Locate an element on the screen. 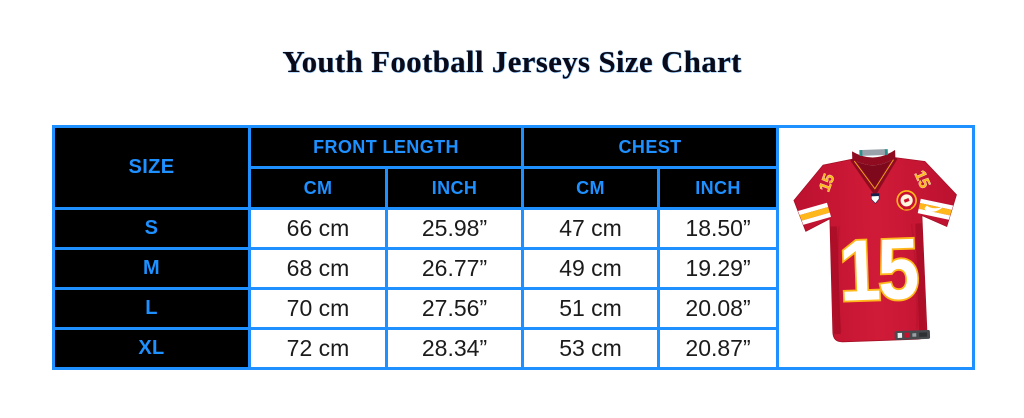 The width and height of the screenshot is (1024, 418). chest-inch-cell: 20.87” is located at coordinates (718, 348).